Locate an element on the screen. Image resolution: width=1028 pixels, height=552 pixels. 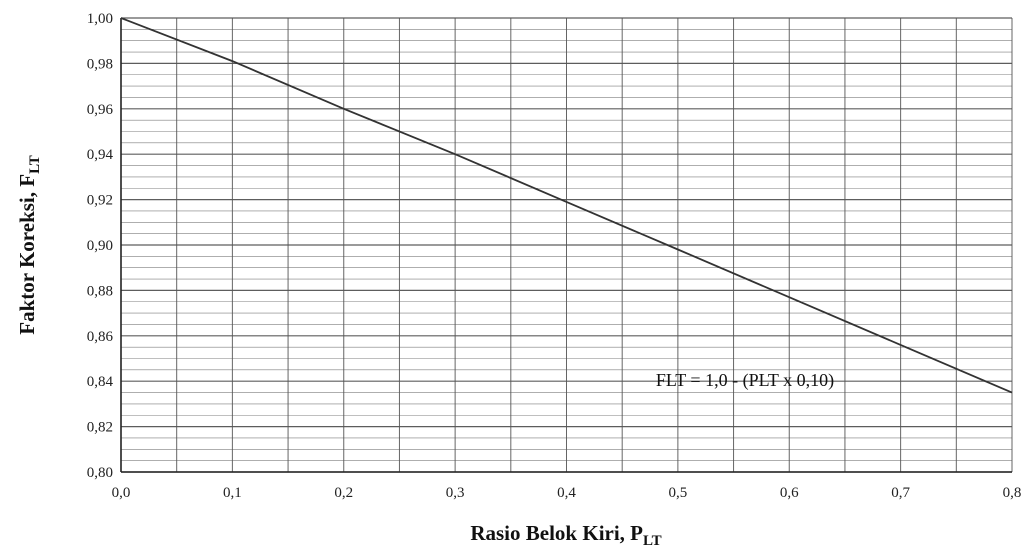
y-axis-title-sub: LT is located at coordinates (35, 164).